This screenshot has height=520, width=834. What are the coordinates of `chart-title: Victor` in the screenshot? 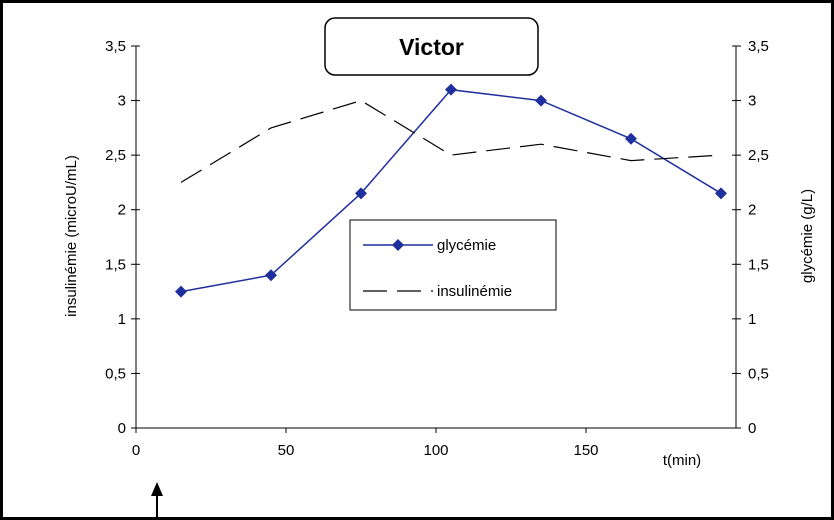 It's located at (431, 47).